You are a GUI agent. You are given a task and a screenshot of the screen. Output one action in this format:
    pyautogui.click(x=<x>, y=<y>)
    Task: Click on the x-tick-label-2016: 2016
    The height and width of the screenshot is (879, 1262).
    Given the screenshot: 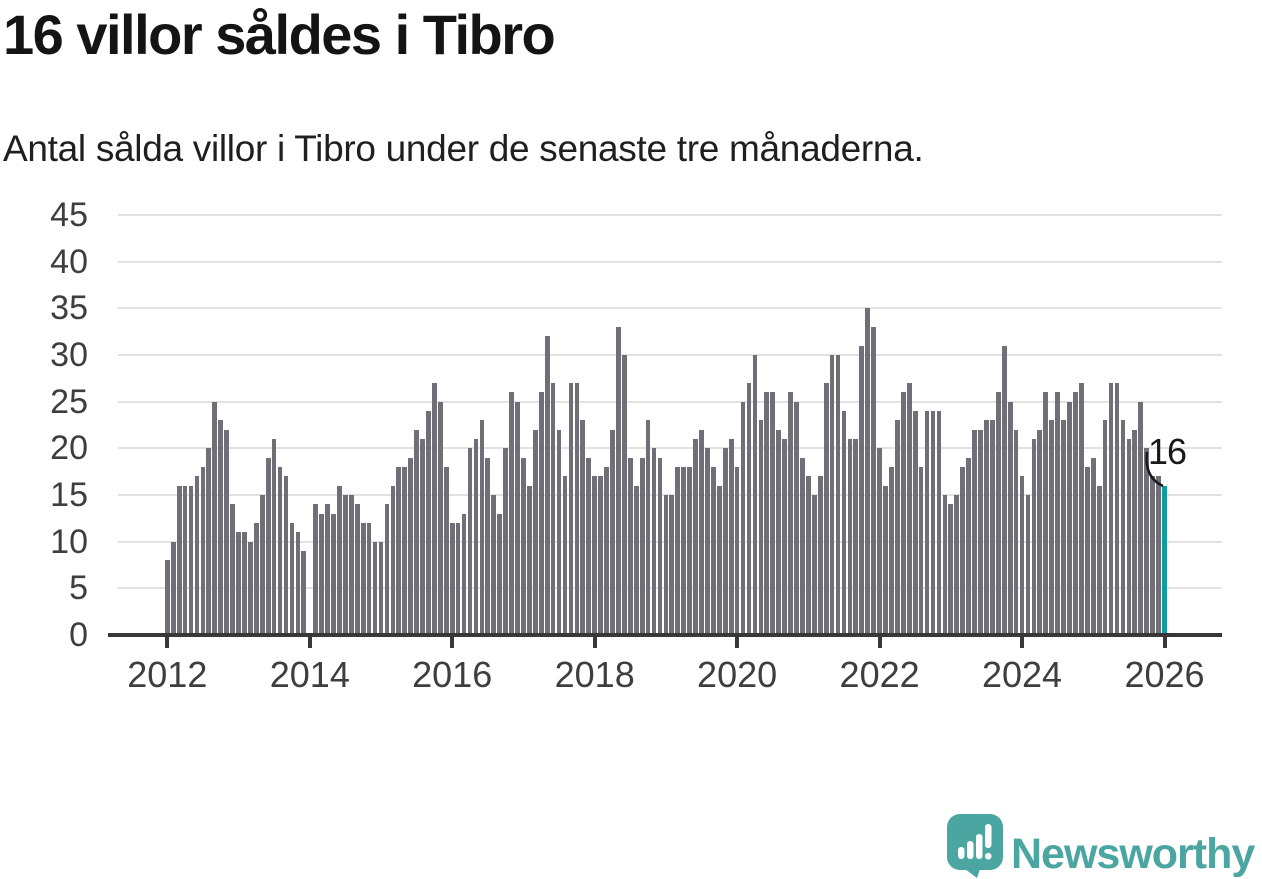 What is the action you would take?
    pyautogui.click(x=452, y=674)
    